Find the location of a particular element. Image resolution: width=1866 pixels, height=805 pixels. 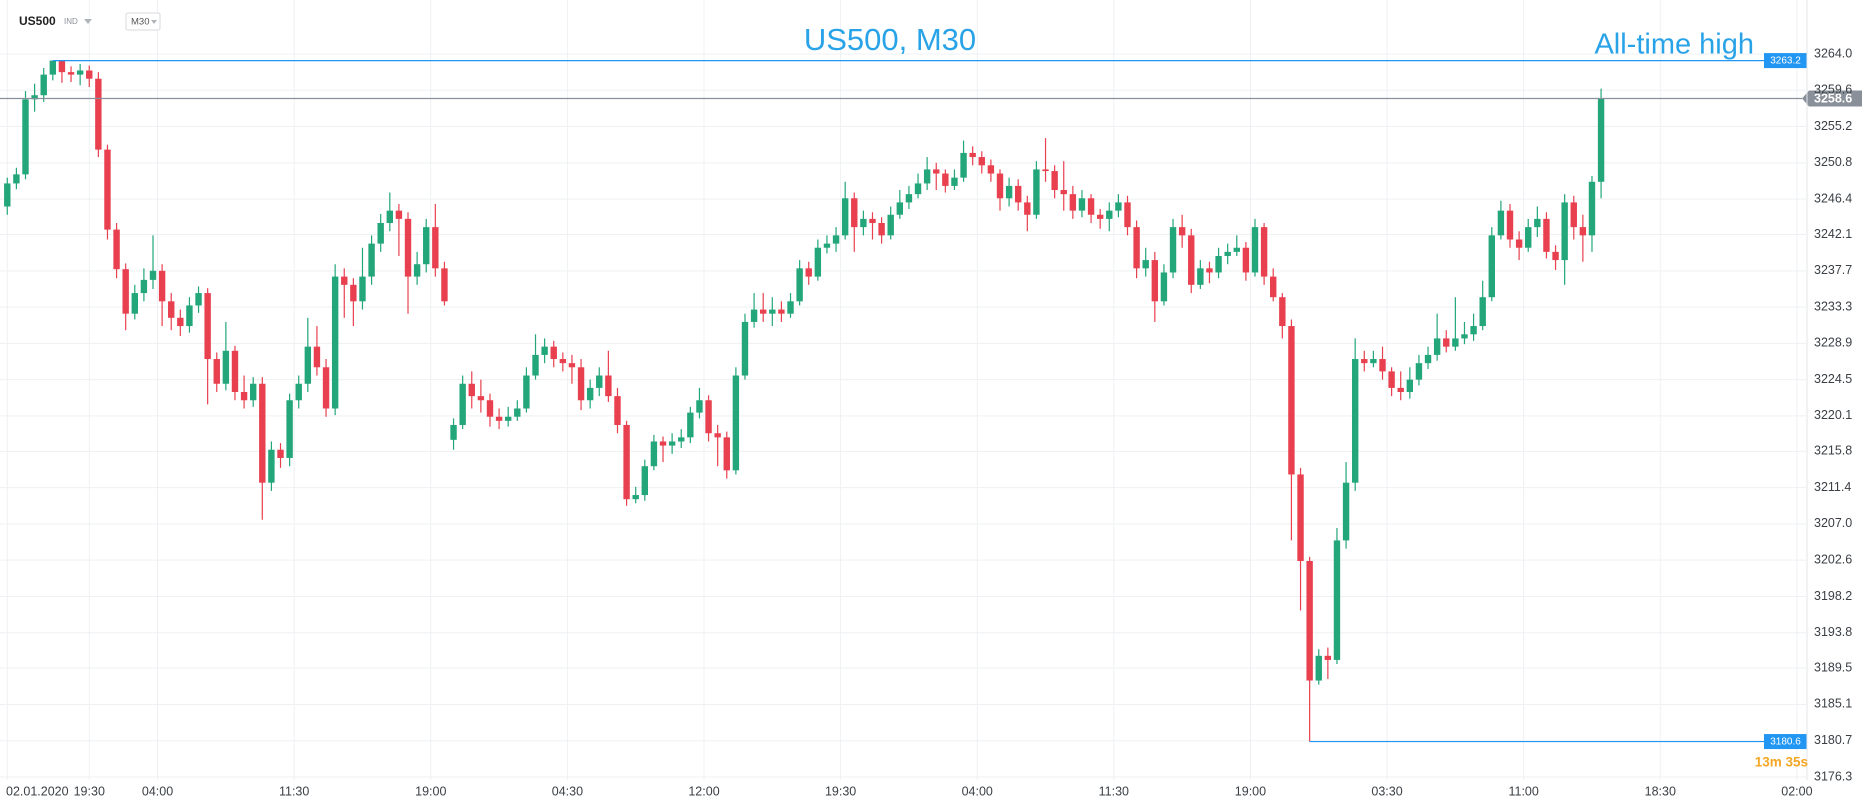

annotation: All-time high is located at coordinates (1674, 45).